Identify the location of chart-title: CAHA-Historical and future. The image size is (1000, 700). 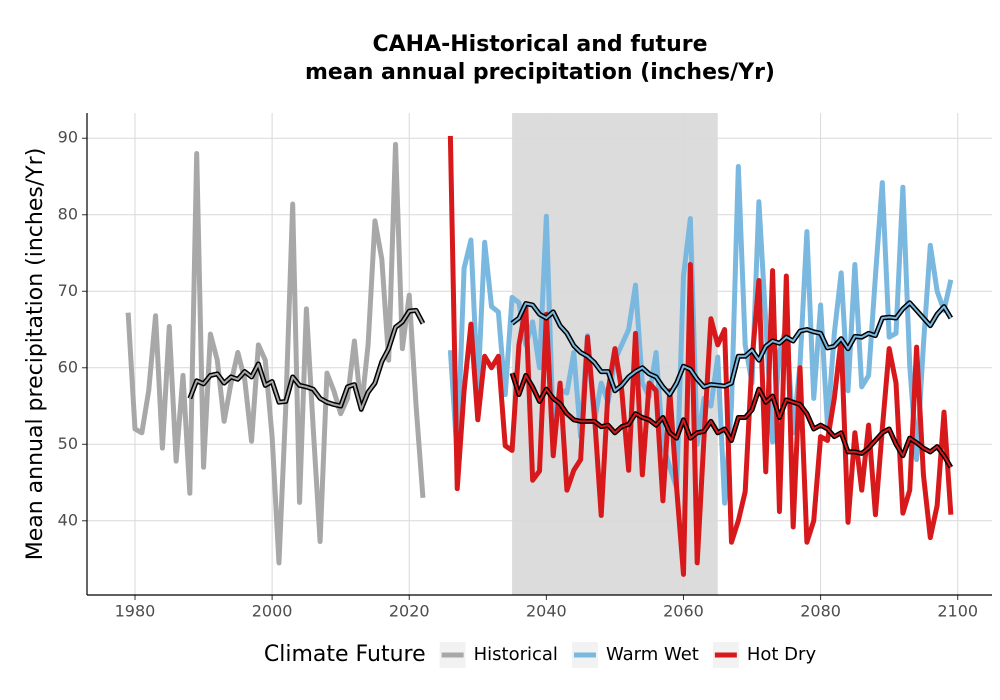
(540, 44).